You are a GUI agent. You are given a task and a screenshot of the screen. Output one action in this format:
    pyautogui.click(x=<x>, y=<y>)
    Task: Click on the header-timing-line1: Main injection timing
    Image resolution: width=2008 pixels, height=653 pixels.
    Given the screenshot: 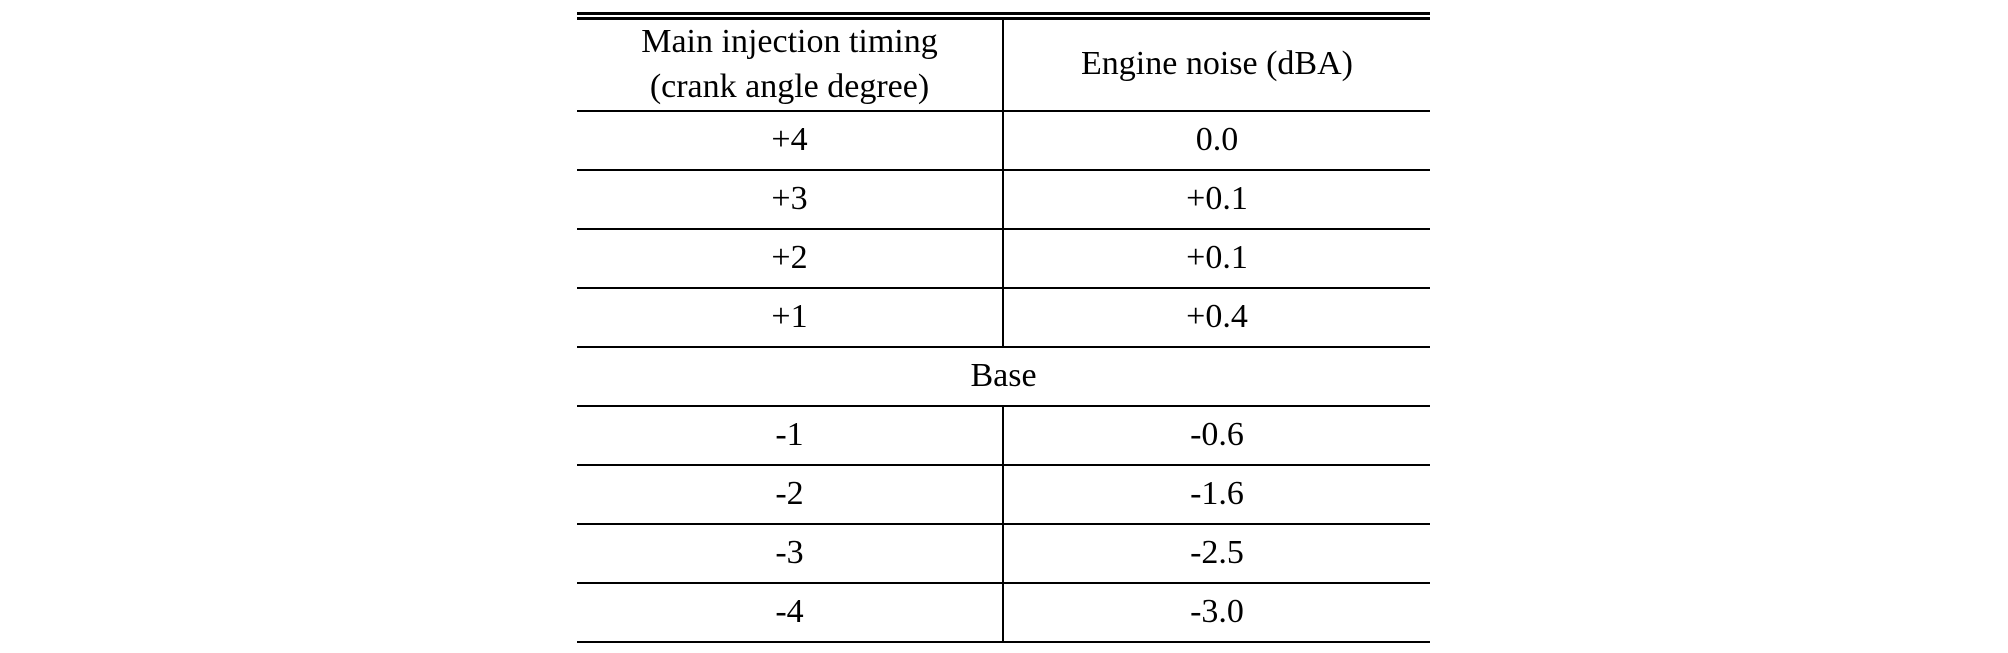 What is the action you would take?
    pyautogui.click(x=789, y=41)
    